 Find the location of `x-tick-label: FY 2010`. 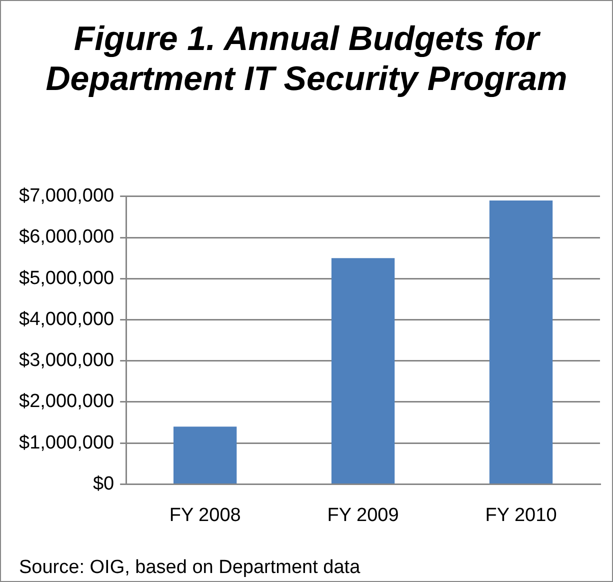

x-tick-label: FY 2010 is located at coordinates (521, 515).